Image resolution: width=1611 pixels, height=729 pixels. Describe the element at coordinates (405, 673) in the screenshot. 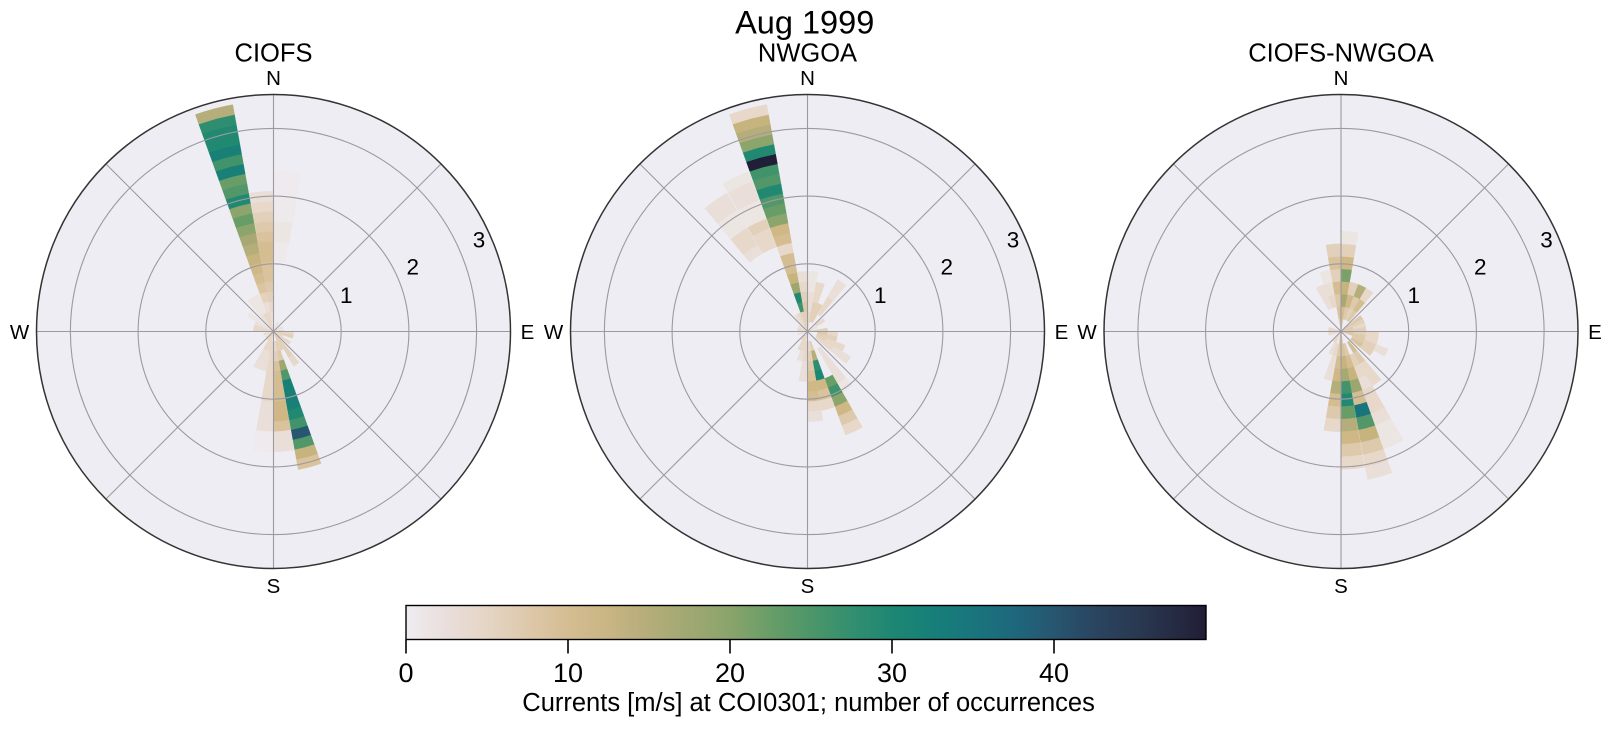

I see `svg-text: 0` at that location.